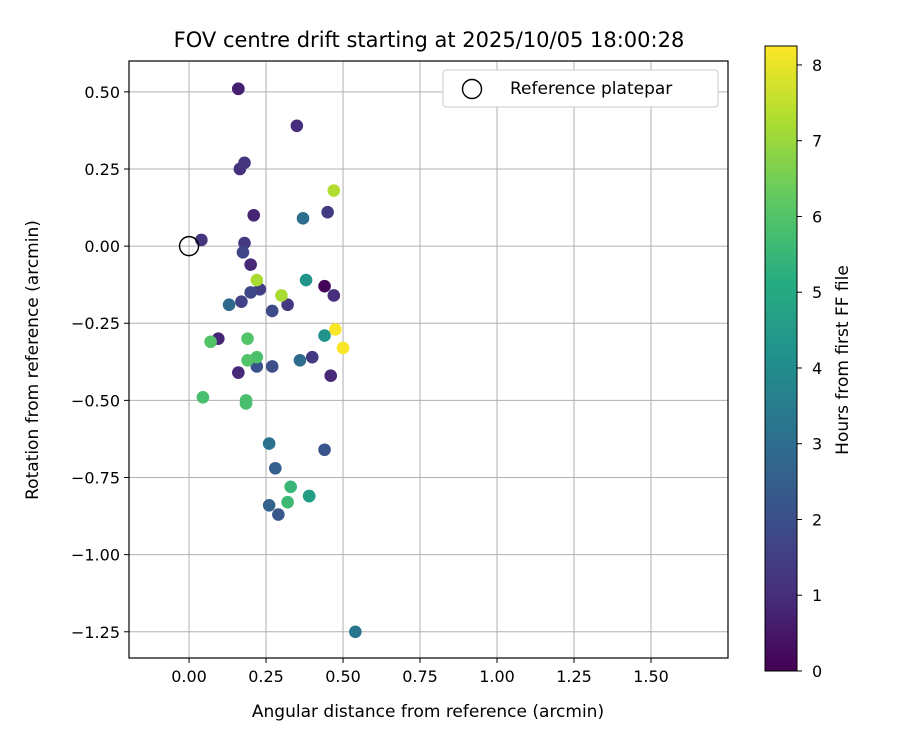  I want to click on legend-marker, so click(472, 89).